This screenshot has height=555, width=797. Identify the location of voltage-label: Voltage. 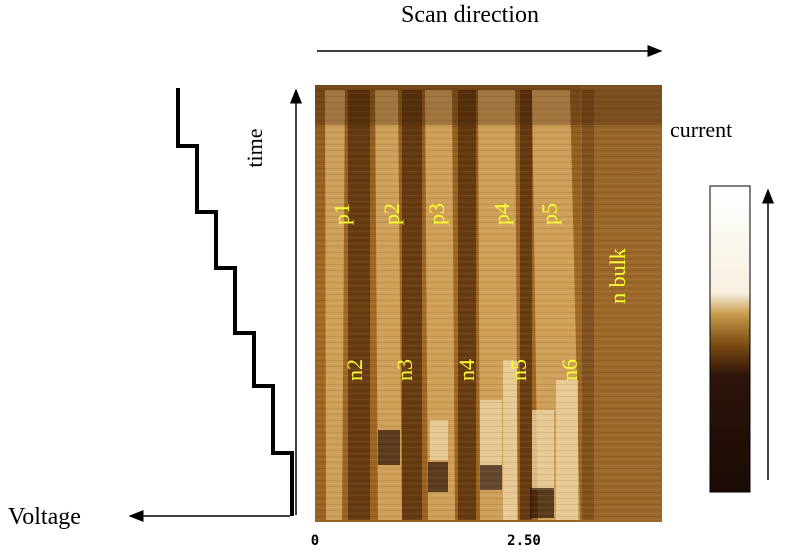
(44, 517).